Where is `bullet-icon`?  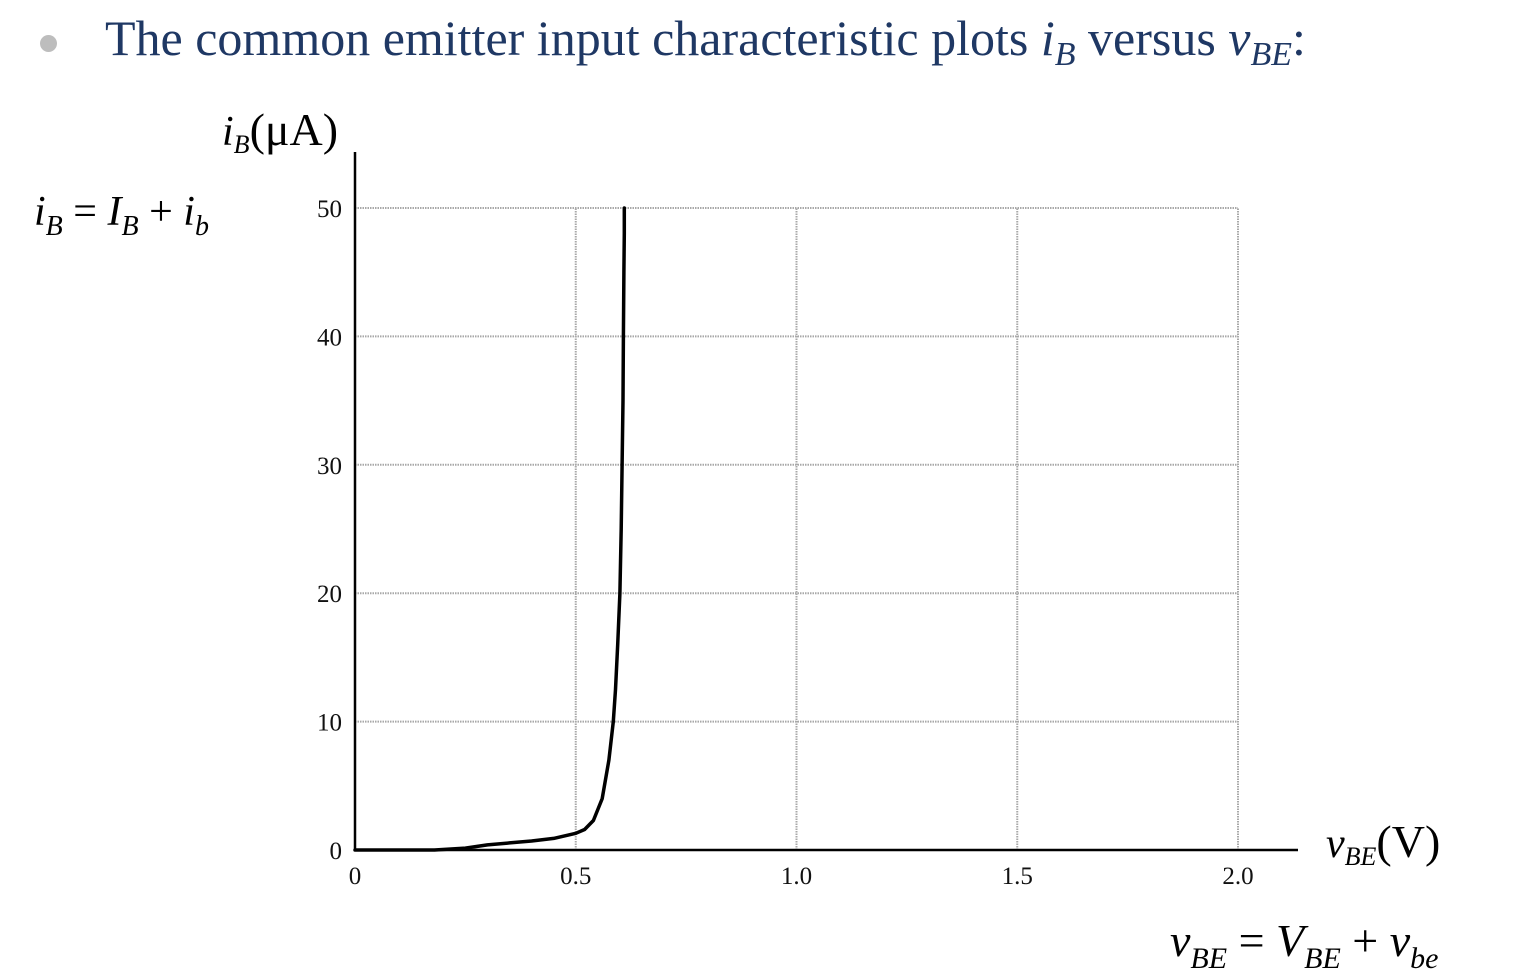
bullet-icon is located at coordinates (48, 43).